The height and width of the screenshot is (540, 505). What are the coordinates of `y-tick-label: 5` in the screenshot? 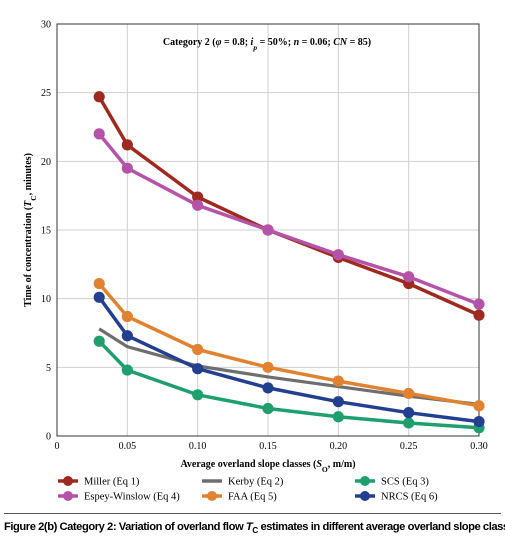 It's located at (48, 368).